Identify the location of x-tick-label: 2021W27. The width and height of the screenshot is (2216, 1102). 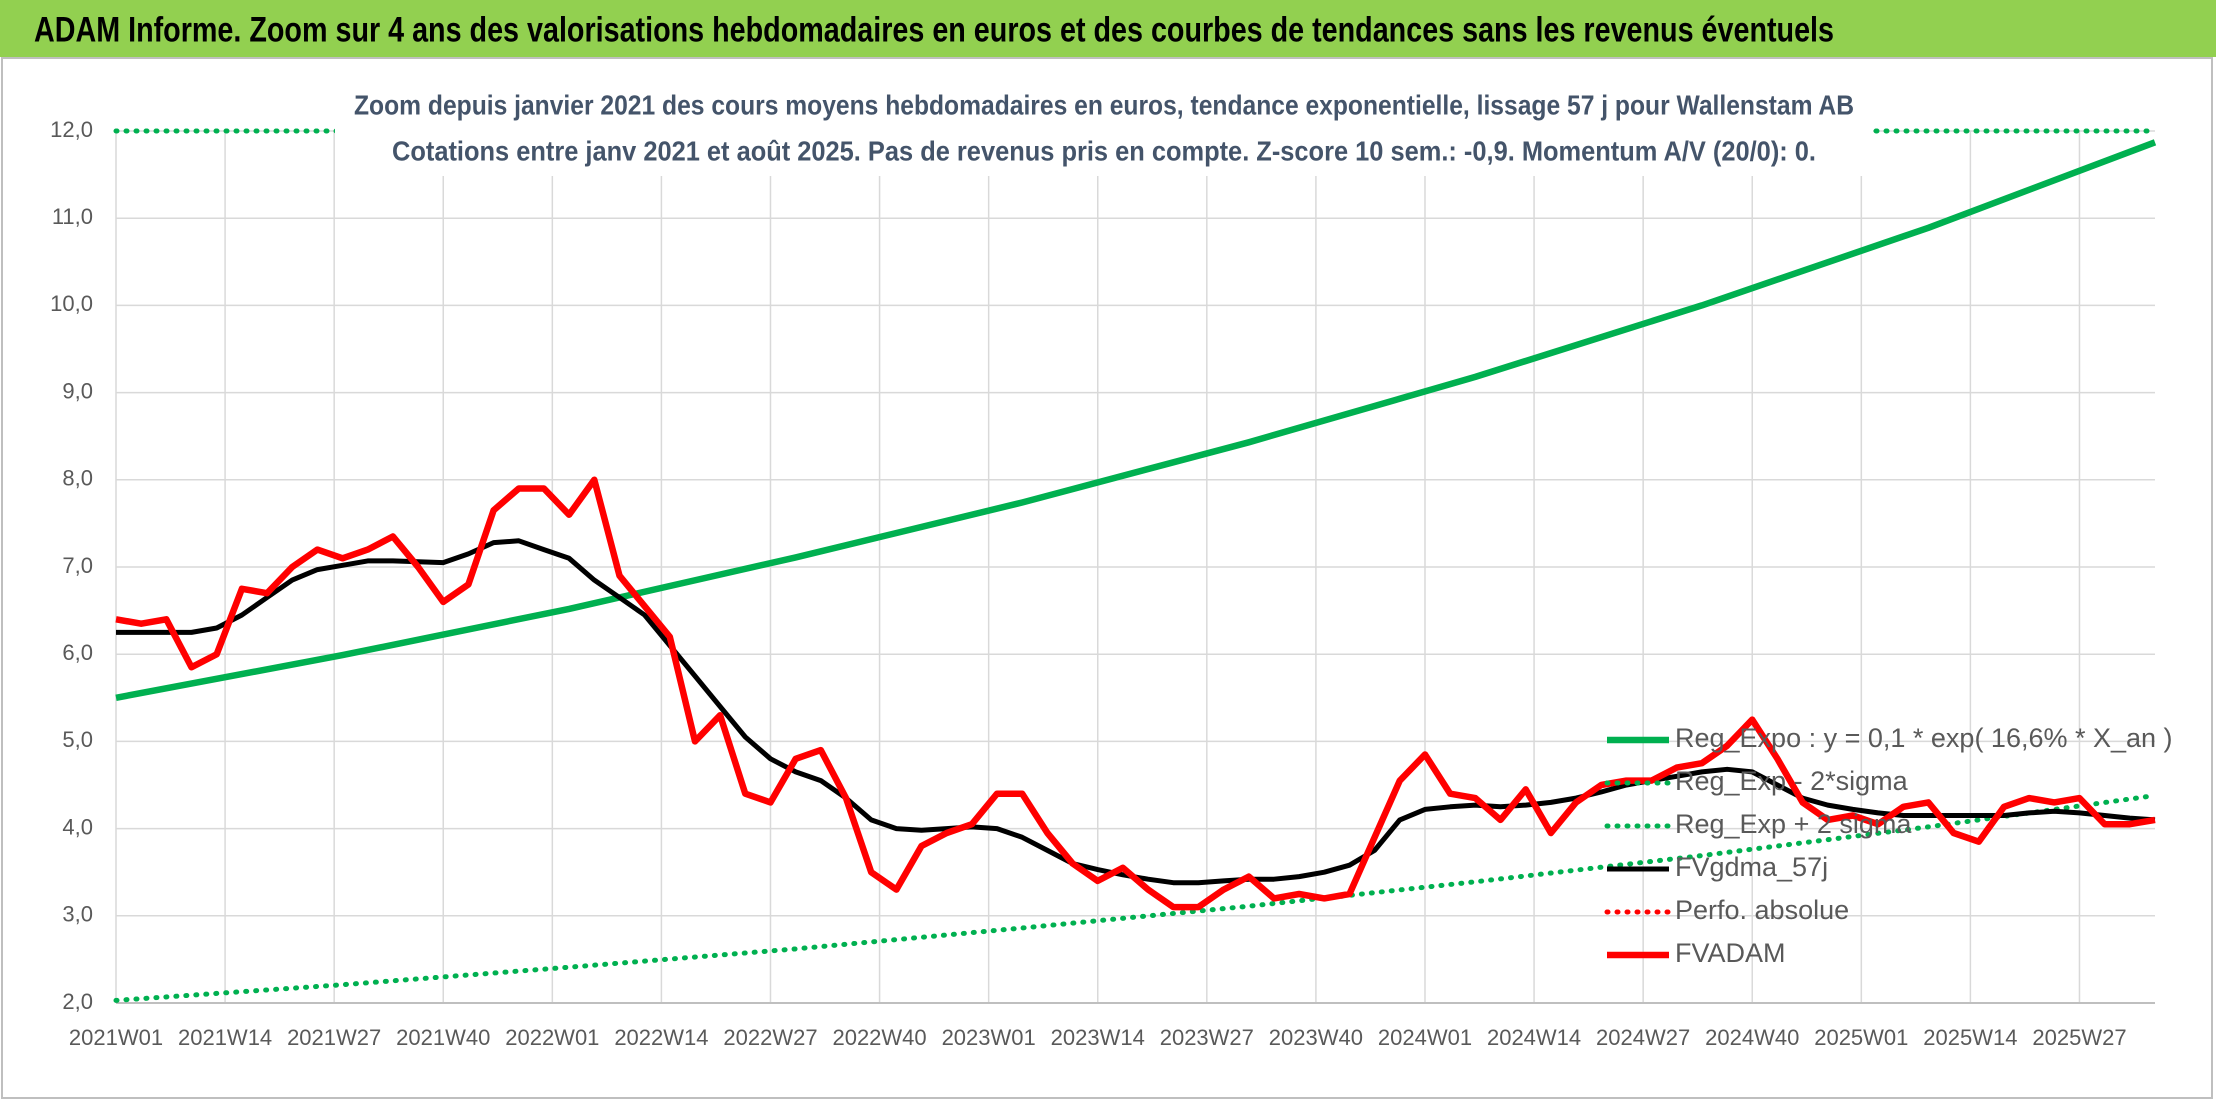
(334, 1037).